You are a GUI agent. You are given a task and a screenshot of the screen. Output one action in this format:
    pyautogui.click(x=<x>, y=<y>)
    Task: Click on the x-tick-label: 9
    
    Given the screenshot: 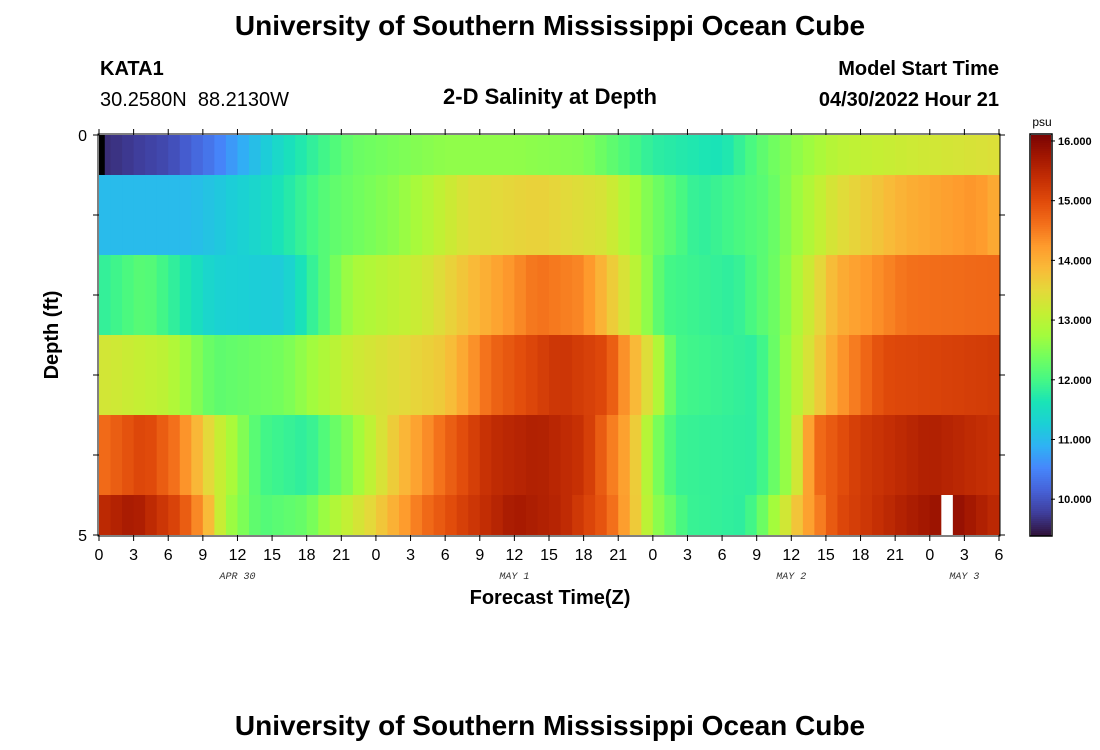 What is the action you would take?
    pyautogui.click(x=756, y=555)
    